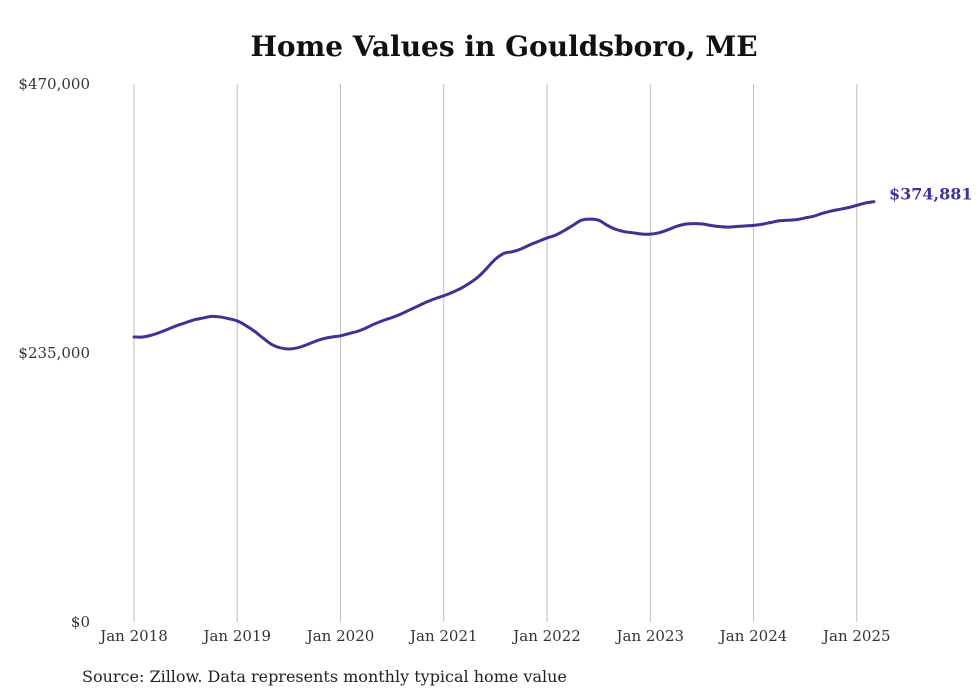  What do you see at coordinates (443, 636) in the screenshot?
I see `x-tick-label: Jan 2021` at bounding box center [443, 636].